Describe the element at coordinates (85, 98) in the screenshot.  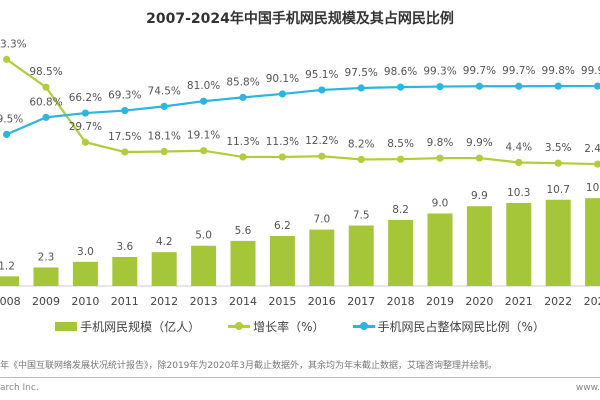
I see `share-label: 66.2%` at that location.